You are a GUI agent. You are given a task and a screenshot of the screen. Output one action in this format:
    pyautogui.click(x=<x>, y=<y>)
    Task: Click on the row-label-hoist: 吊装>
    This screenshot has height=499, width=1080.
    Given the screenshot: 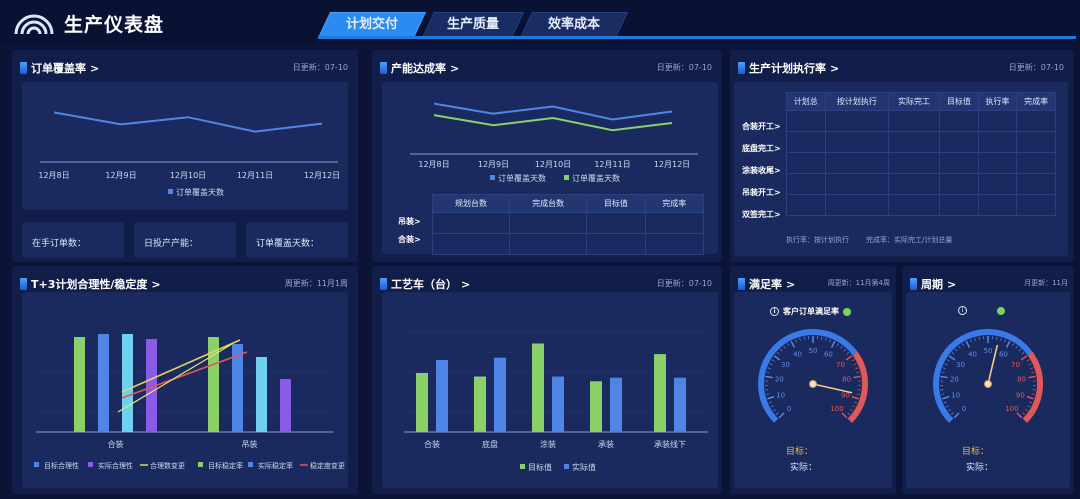 What is the action you would take?
    pyautogui.click(x=409, y=221)
    